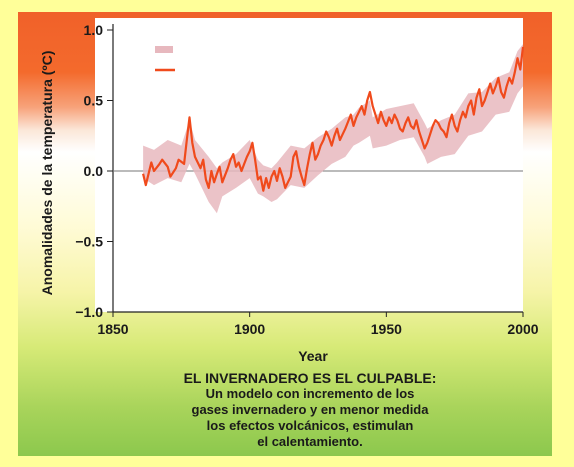 The height and width of the screenshot is (467, 574). Describe the element at coordinates (310, 393) in the screenshot. I see `caption-line-1: Un modelo con incremento de los` at that location.